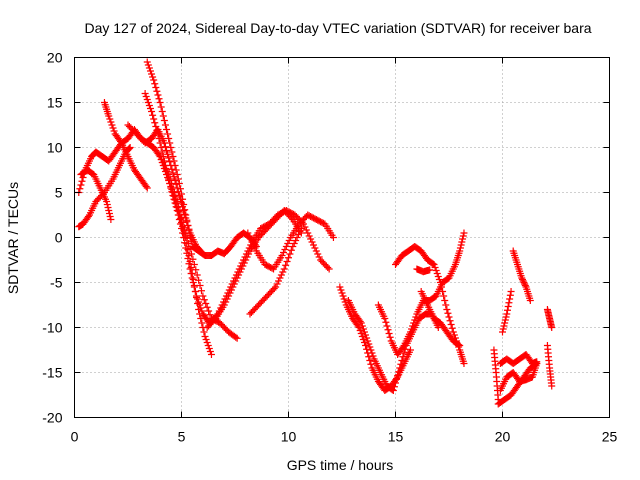 The height and width of the screenshot is (480, 640). Describe the element at coordinates (182, 437) in the screenshot. I see `x-tick-label: 5` at that location.